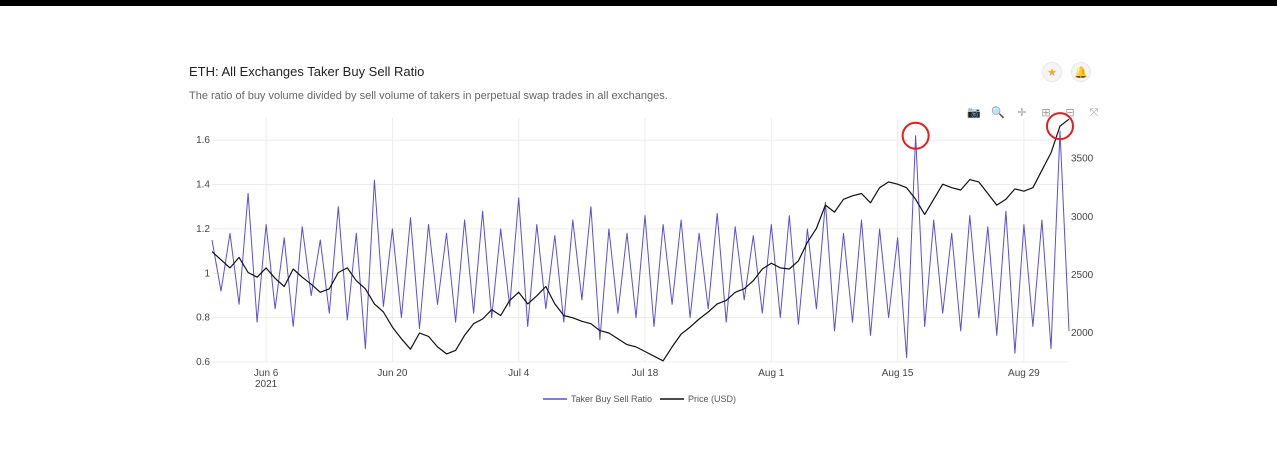 This screenshot has height=457, width=1277. Describe the element at coordinates (898, 373) in the screenshot. I see `x-tick-label: Aug 15` at that location.